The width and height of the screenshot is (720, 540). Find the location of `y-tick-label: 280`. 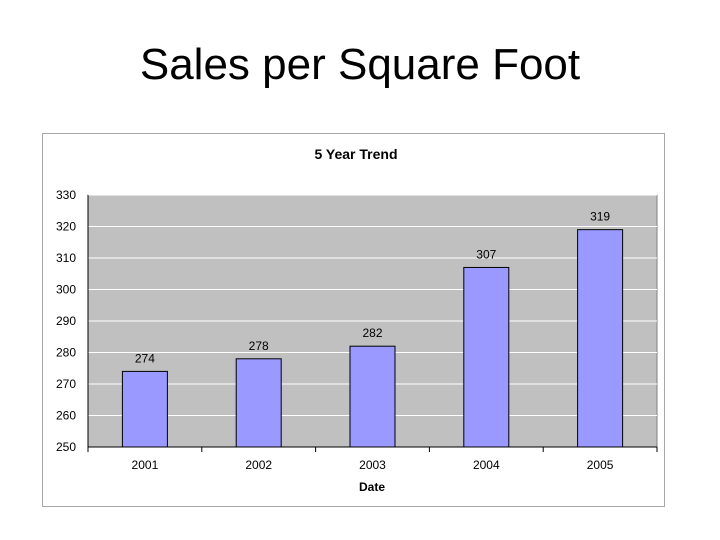

y-tick-label: 280 is located at coordinates (66, 353).